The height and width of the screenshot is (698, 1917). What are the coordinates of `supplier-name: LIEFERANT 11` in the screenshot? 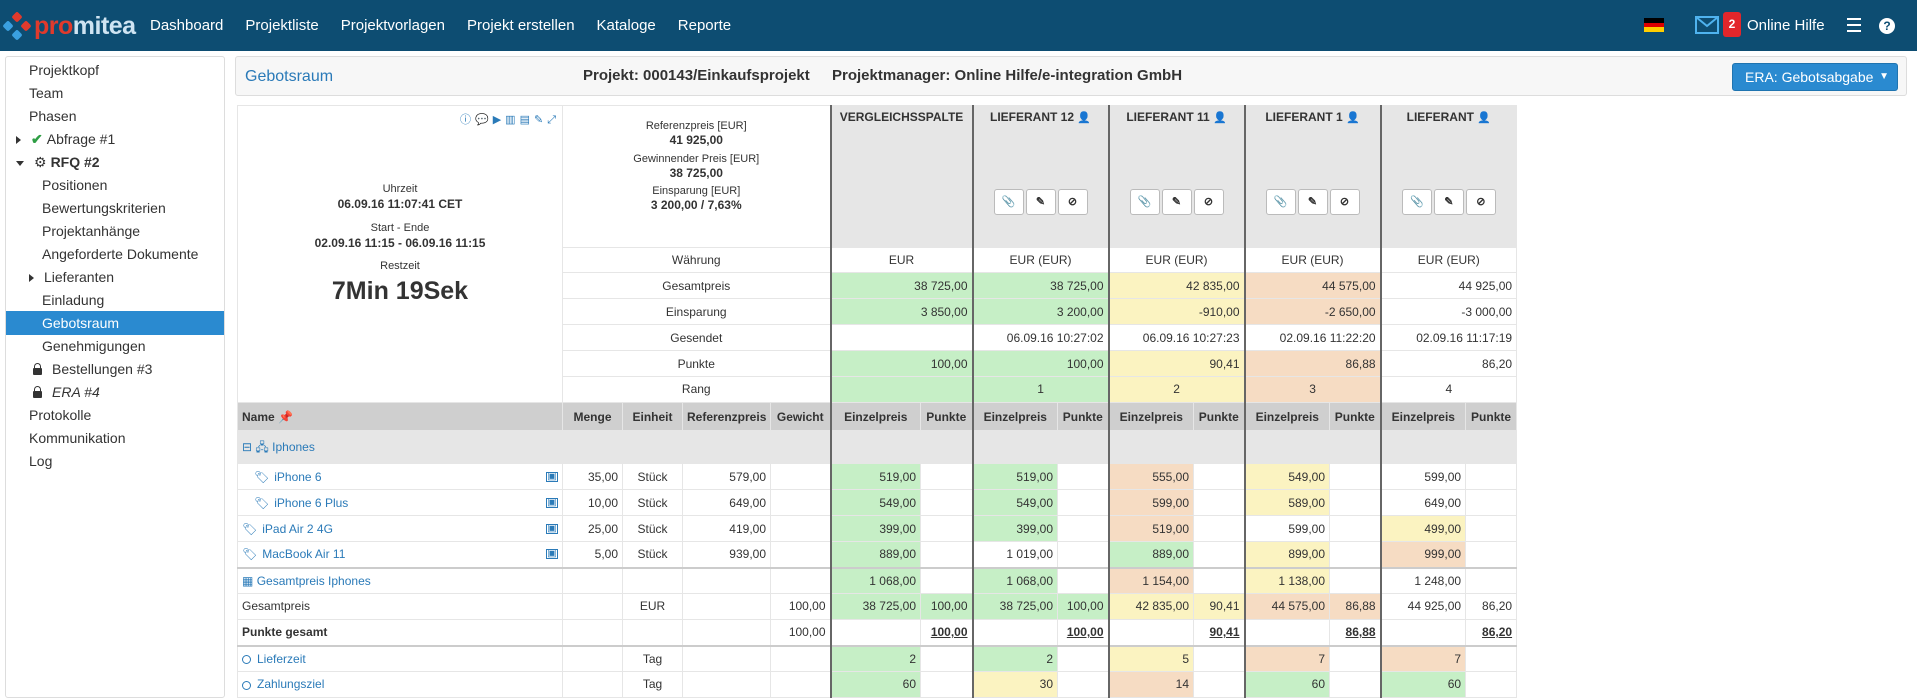 It's located at (1168, 117).